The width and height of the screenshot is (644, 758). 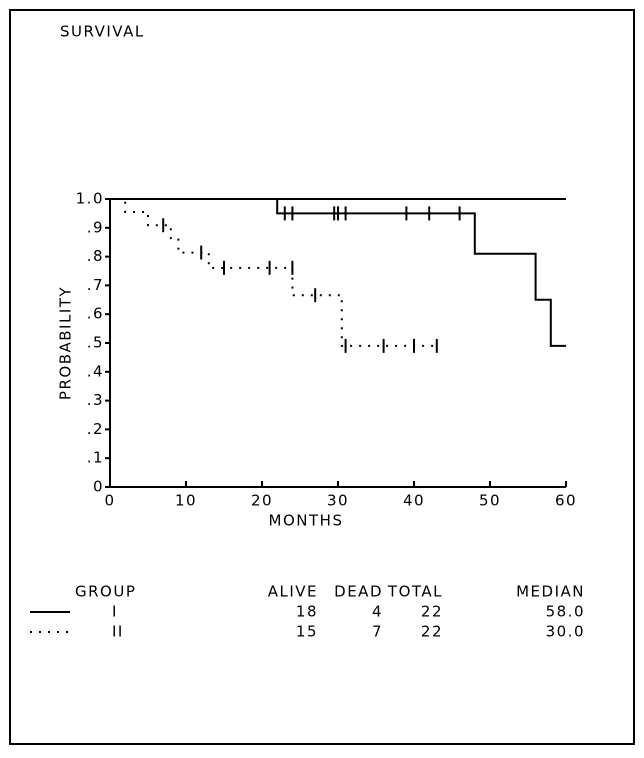 What do you see at coordinates (414, 501) in the screenshot?
I see `x-tick-label: 40` at bounding box center [414, 501].